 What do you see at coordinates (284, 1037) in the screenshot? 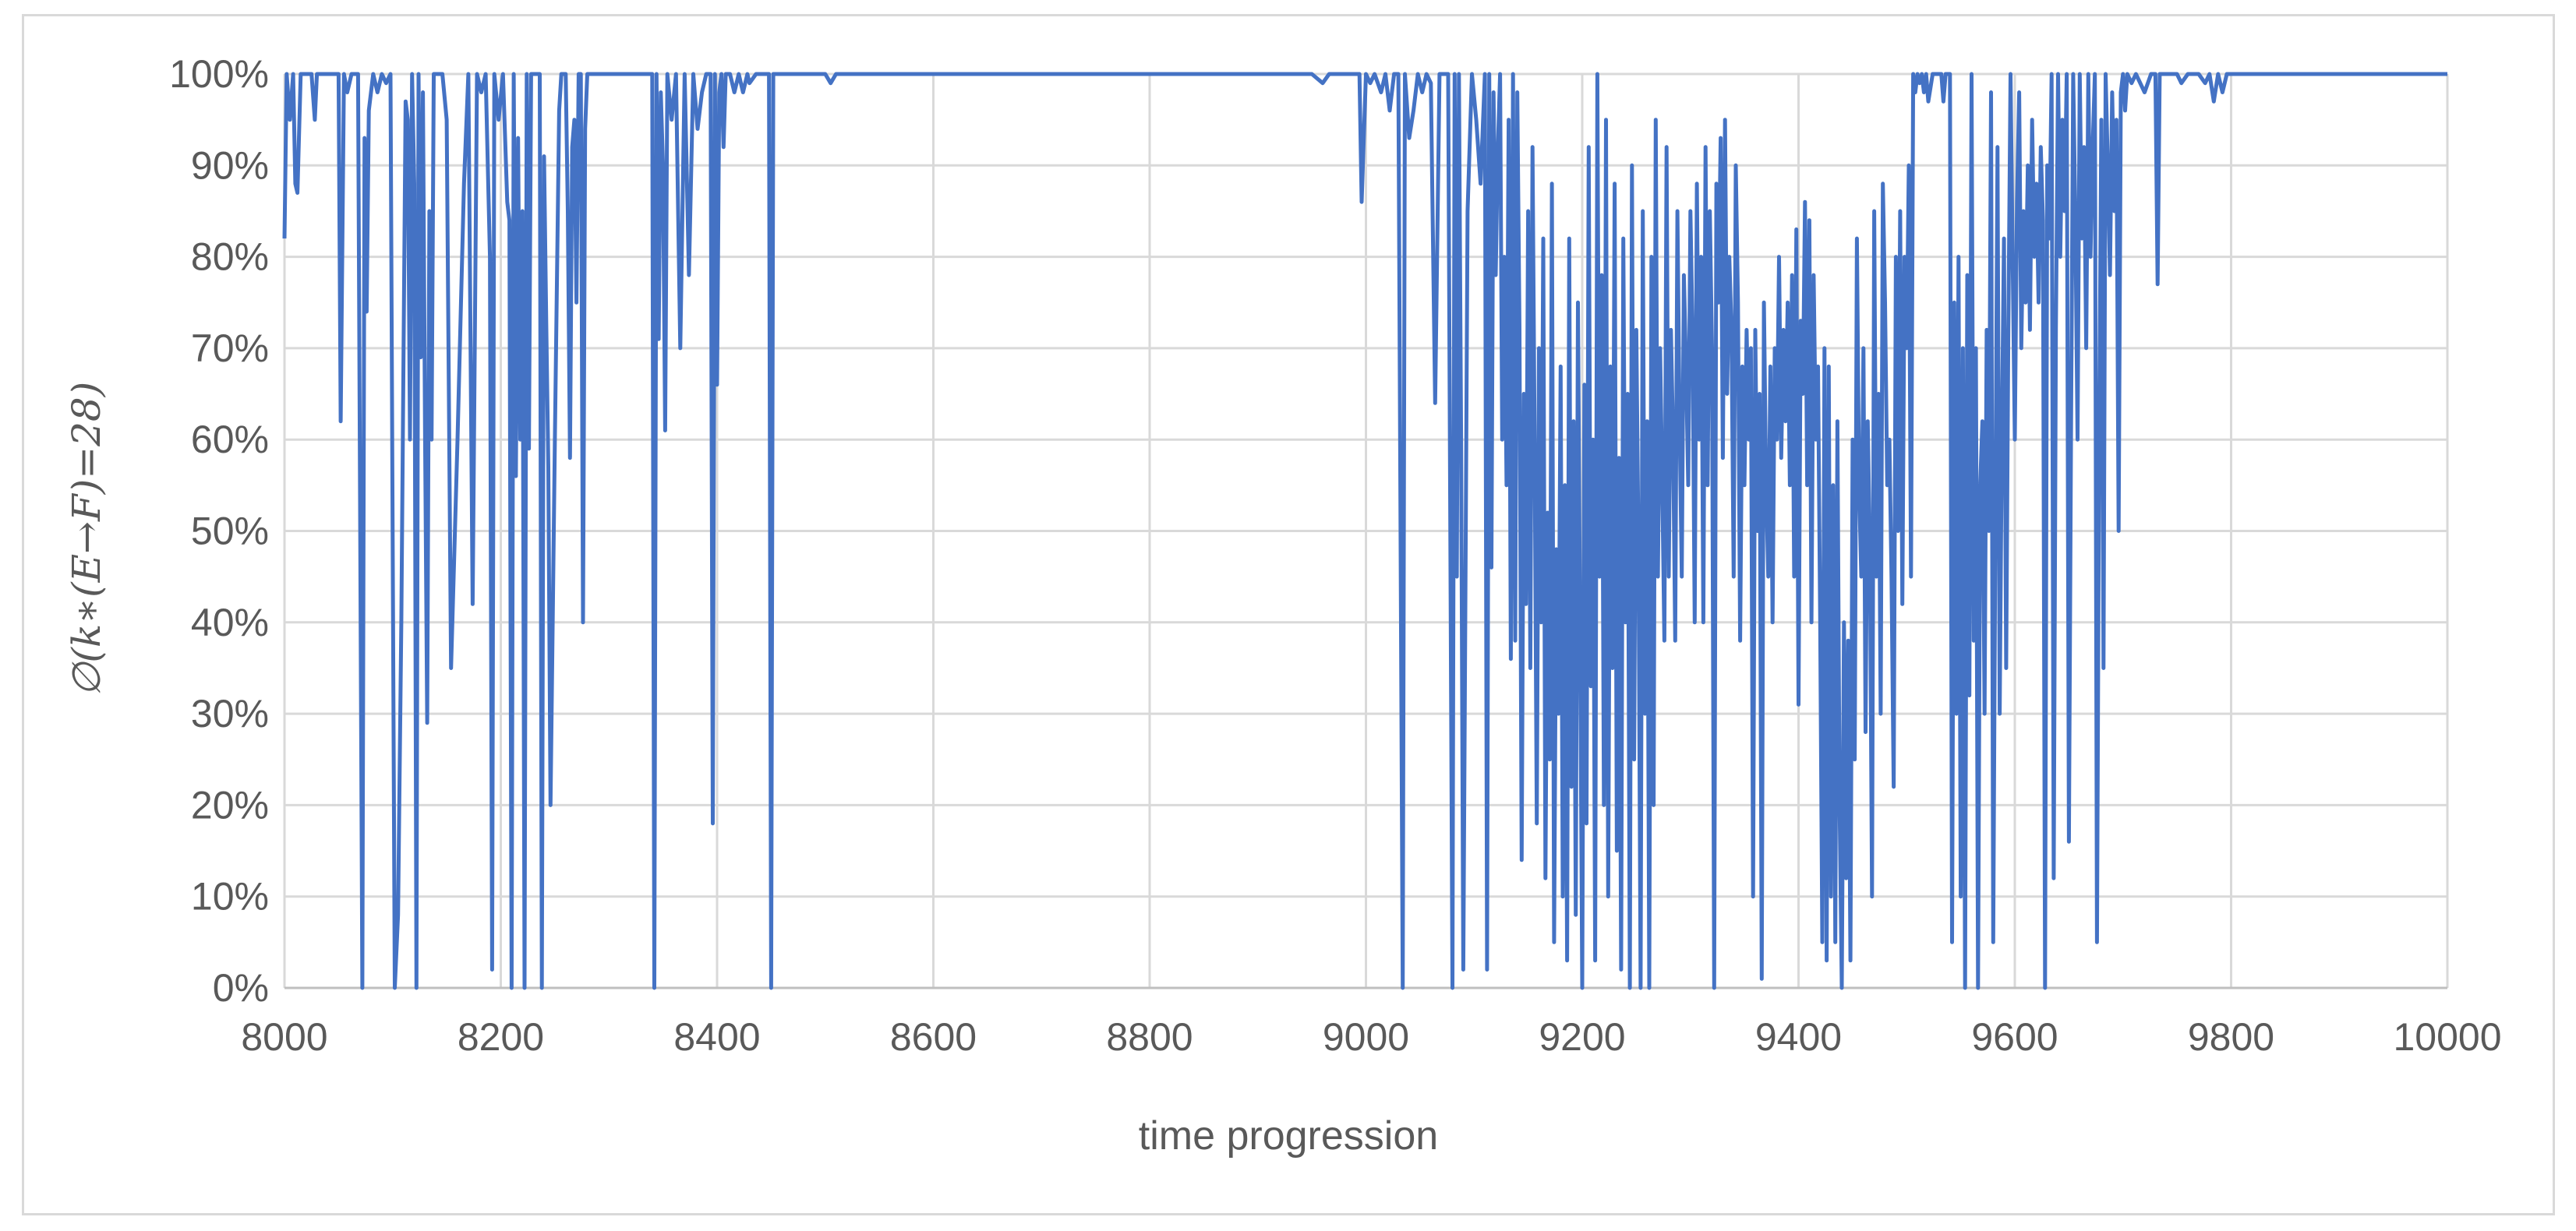
I see `x-tick-label: 8000` at bounding box center [284, 1037].